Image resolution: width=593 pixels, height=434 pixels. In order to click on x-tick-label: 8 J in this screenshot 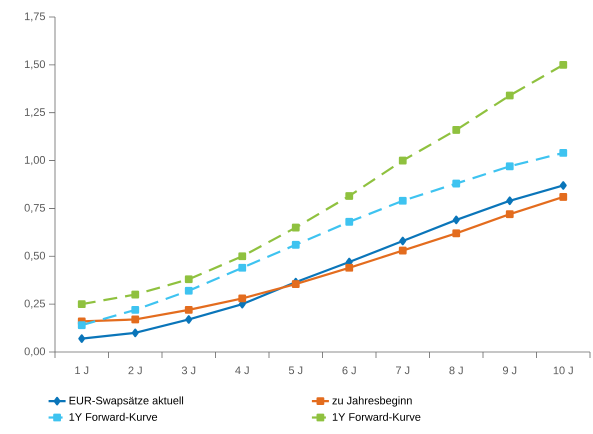, I will do `click(456, 370)`.